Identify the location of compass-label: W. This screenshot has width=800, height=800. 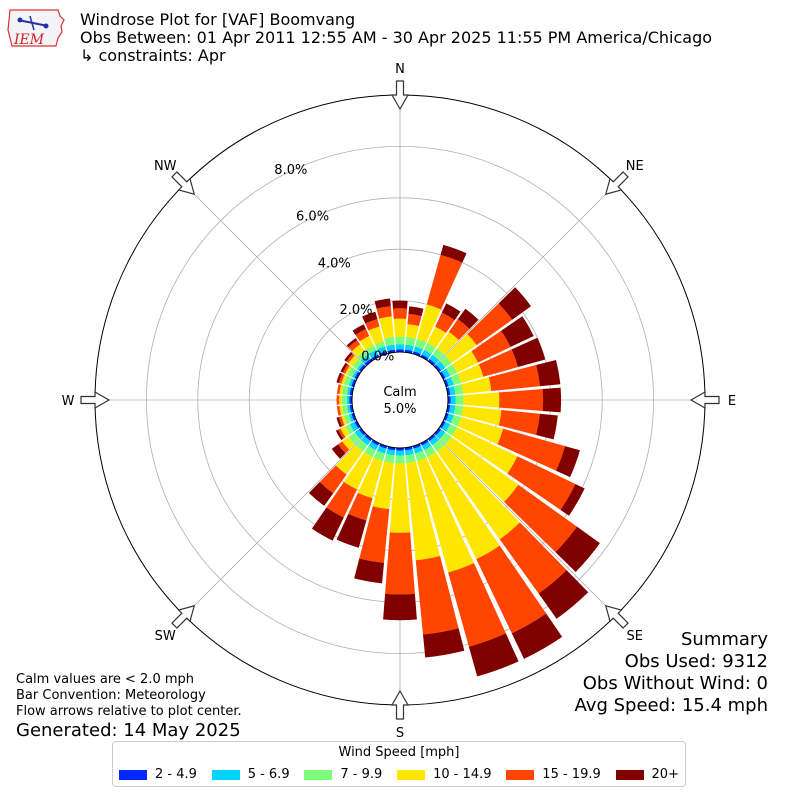
(68, 401).